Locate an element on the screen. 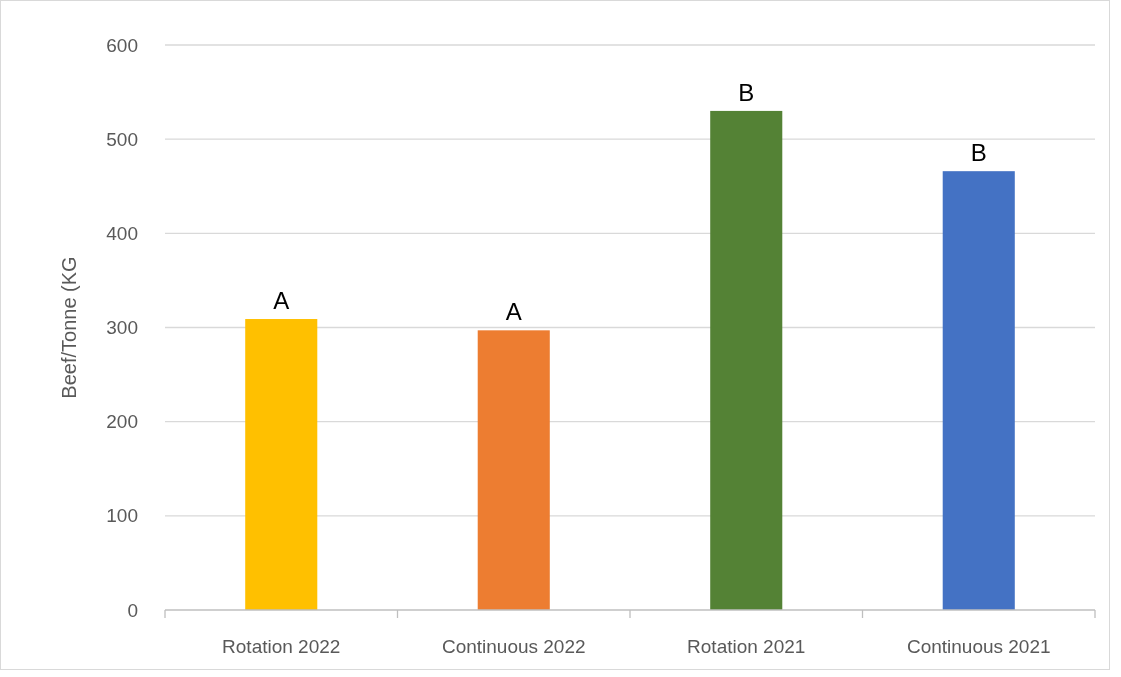 The height and width of the screenshot is (677, 1121). y-tick-label: 200 is located at coordinates (122, 422).